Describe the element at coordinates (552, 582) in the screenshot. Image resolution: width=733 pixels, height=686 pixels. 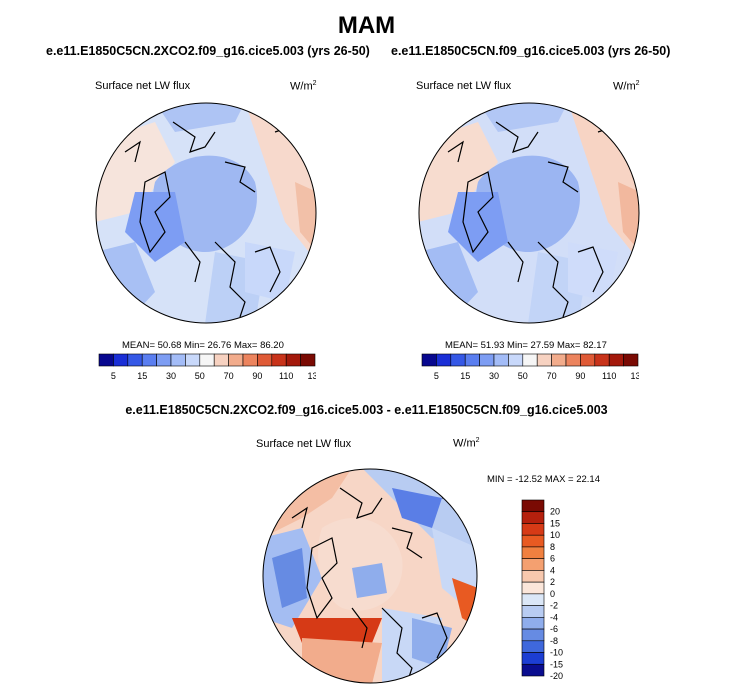
I see `colorbar-tick-label: 2` at that location.